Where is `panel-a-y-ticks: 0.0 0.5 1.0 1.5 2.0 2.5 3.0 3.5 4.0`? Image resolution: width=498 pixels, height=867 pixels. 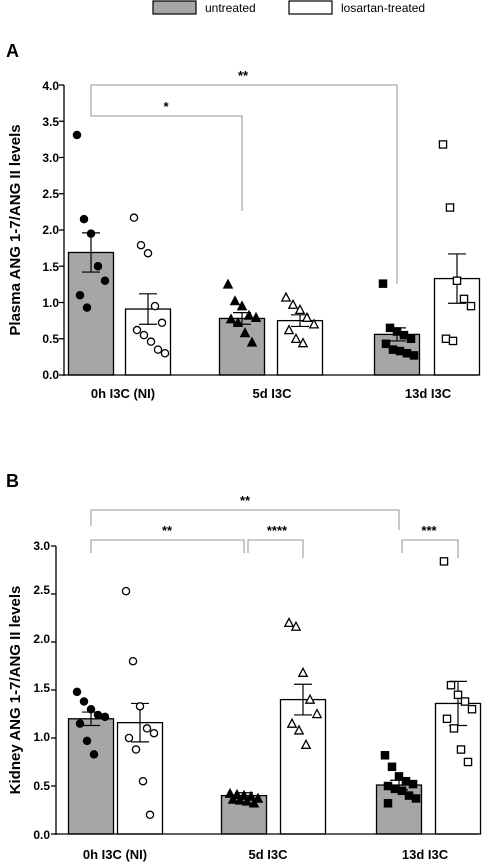
panel-a-y-ticks: 0.0 0.5 1.0 1.5 2.0 2.5 3.0 3.5 4.0 is located at coordinates (50, 230).